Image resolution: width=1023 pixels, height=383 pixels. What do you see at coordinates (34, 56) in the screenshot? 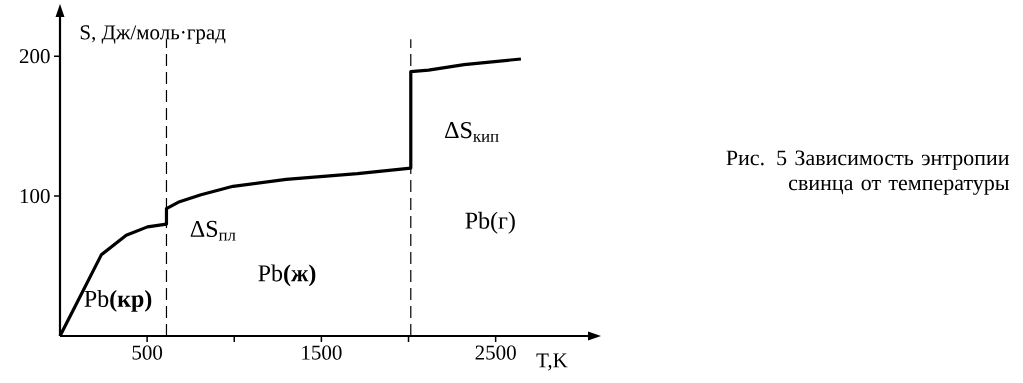
I see `y-tick-label: 200` at bounding box center [34, 56].